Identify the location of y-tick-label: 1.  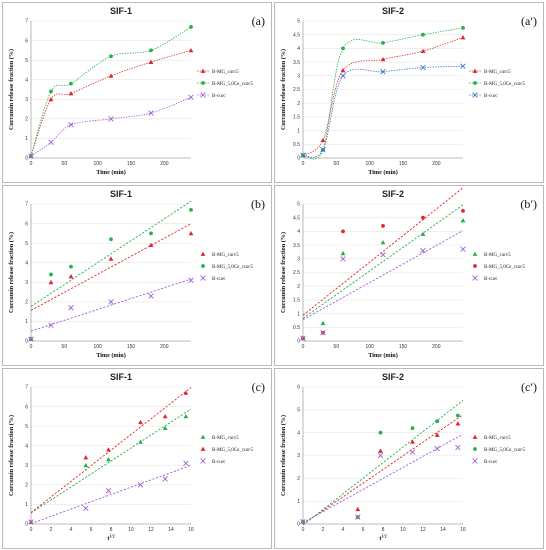
(26, 505).